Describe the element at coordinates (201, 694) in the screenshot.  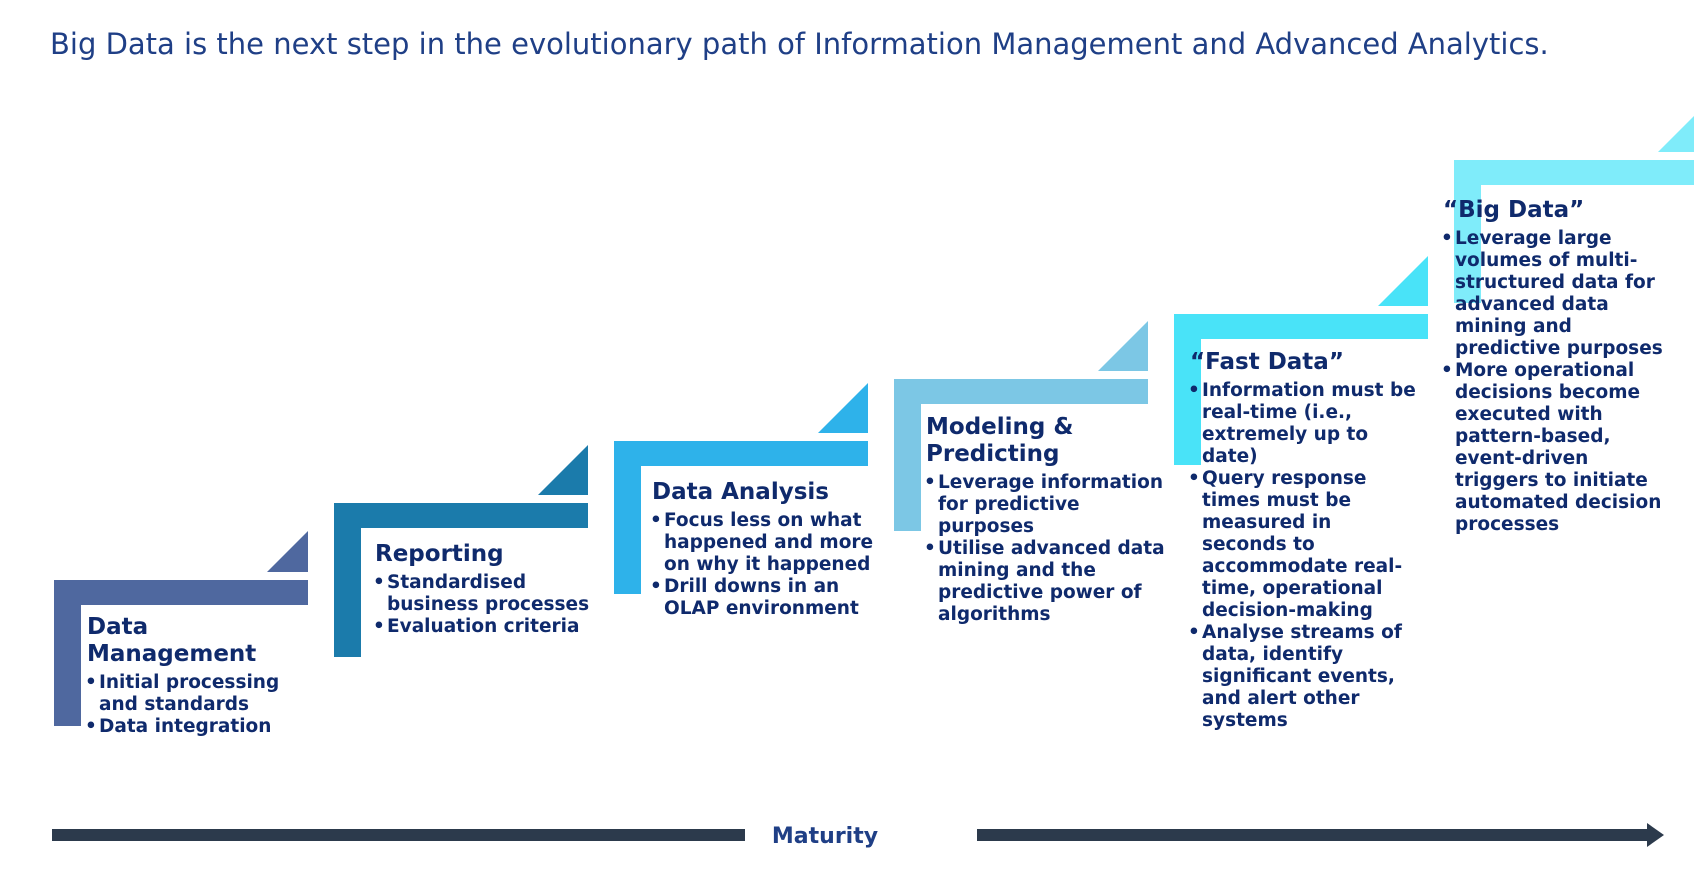
I see `stage-bullet: Initial processing and standards` at that location.